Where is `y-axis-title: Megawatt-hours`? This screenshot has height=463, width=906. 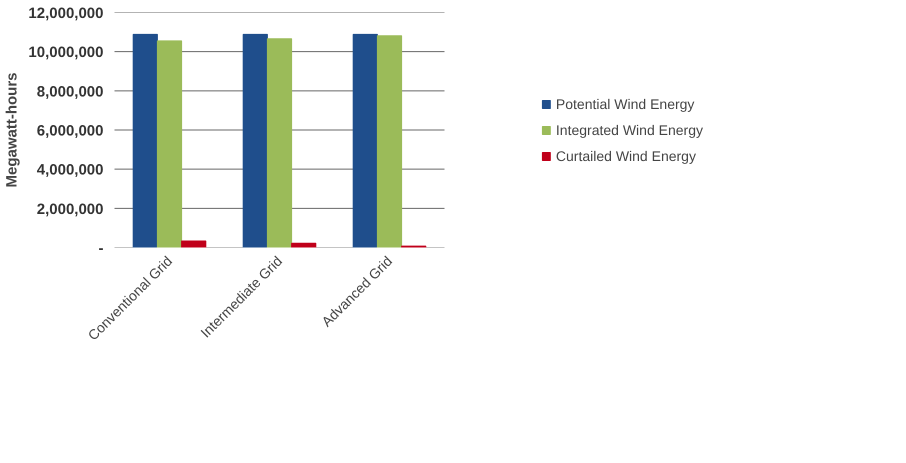
y-axis-title: Megawatt-hours is located at coordinates (11, 130).